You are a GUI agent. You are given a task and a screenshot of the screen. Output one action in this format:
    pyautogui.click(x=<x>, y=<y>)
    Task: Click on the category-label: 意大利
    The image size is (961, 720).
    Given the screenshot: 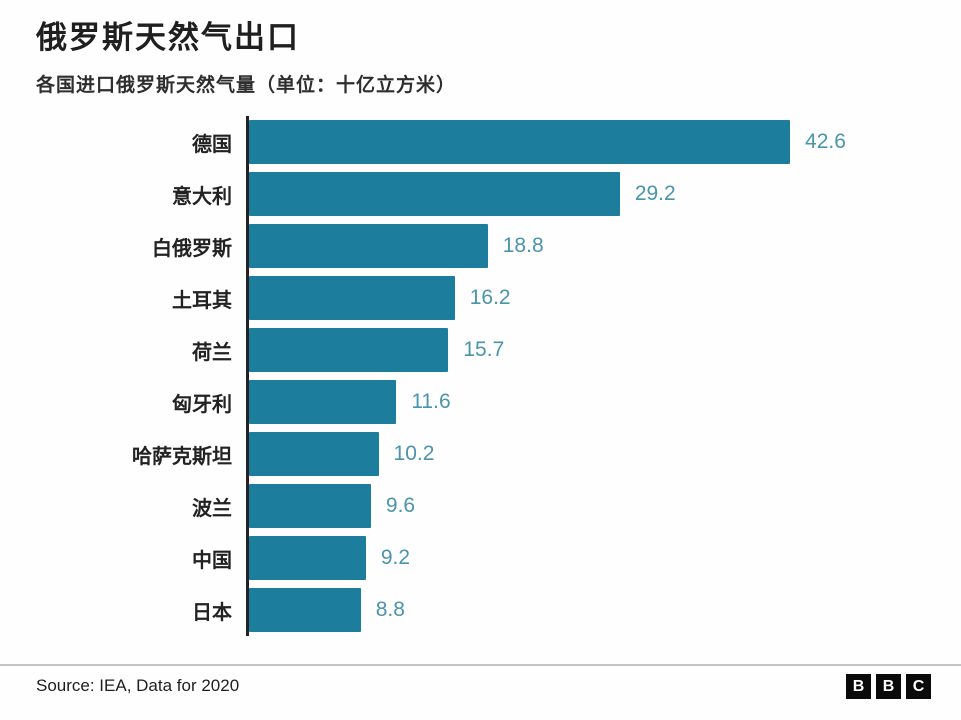 What is the action you would take?
    pyautogui.click(x=202, y=196)
    